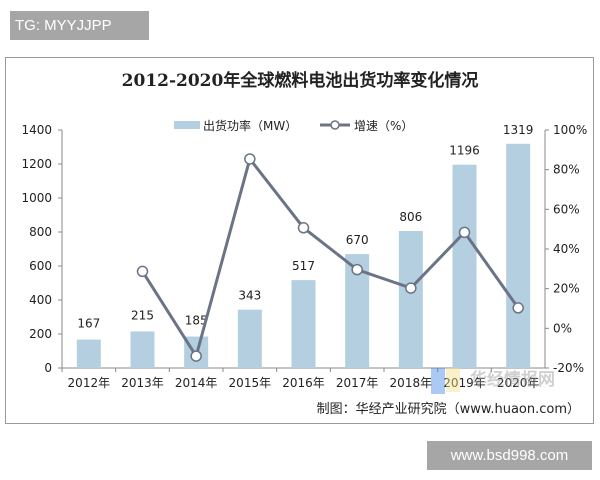 This screenshot has height=480, width=600. What do you see at coordinates (383, 126) in the screenshot?
I see `legend-line-label: 增速（%）` at bounding box center [383, 126].